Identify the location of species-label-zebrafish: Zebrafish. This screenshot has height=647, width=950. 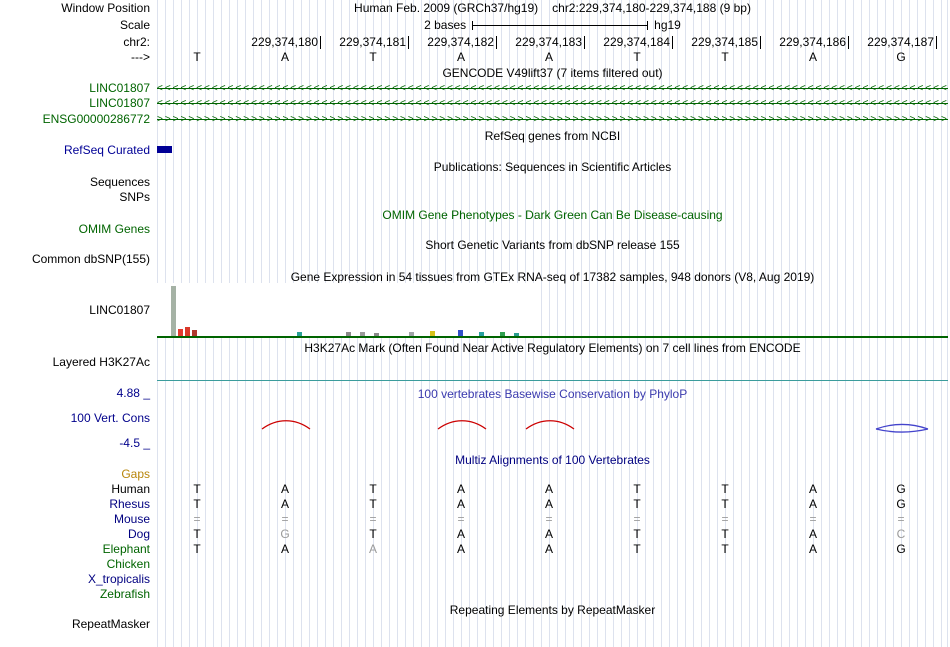
(124, 594).